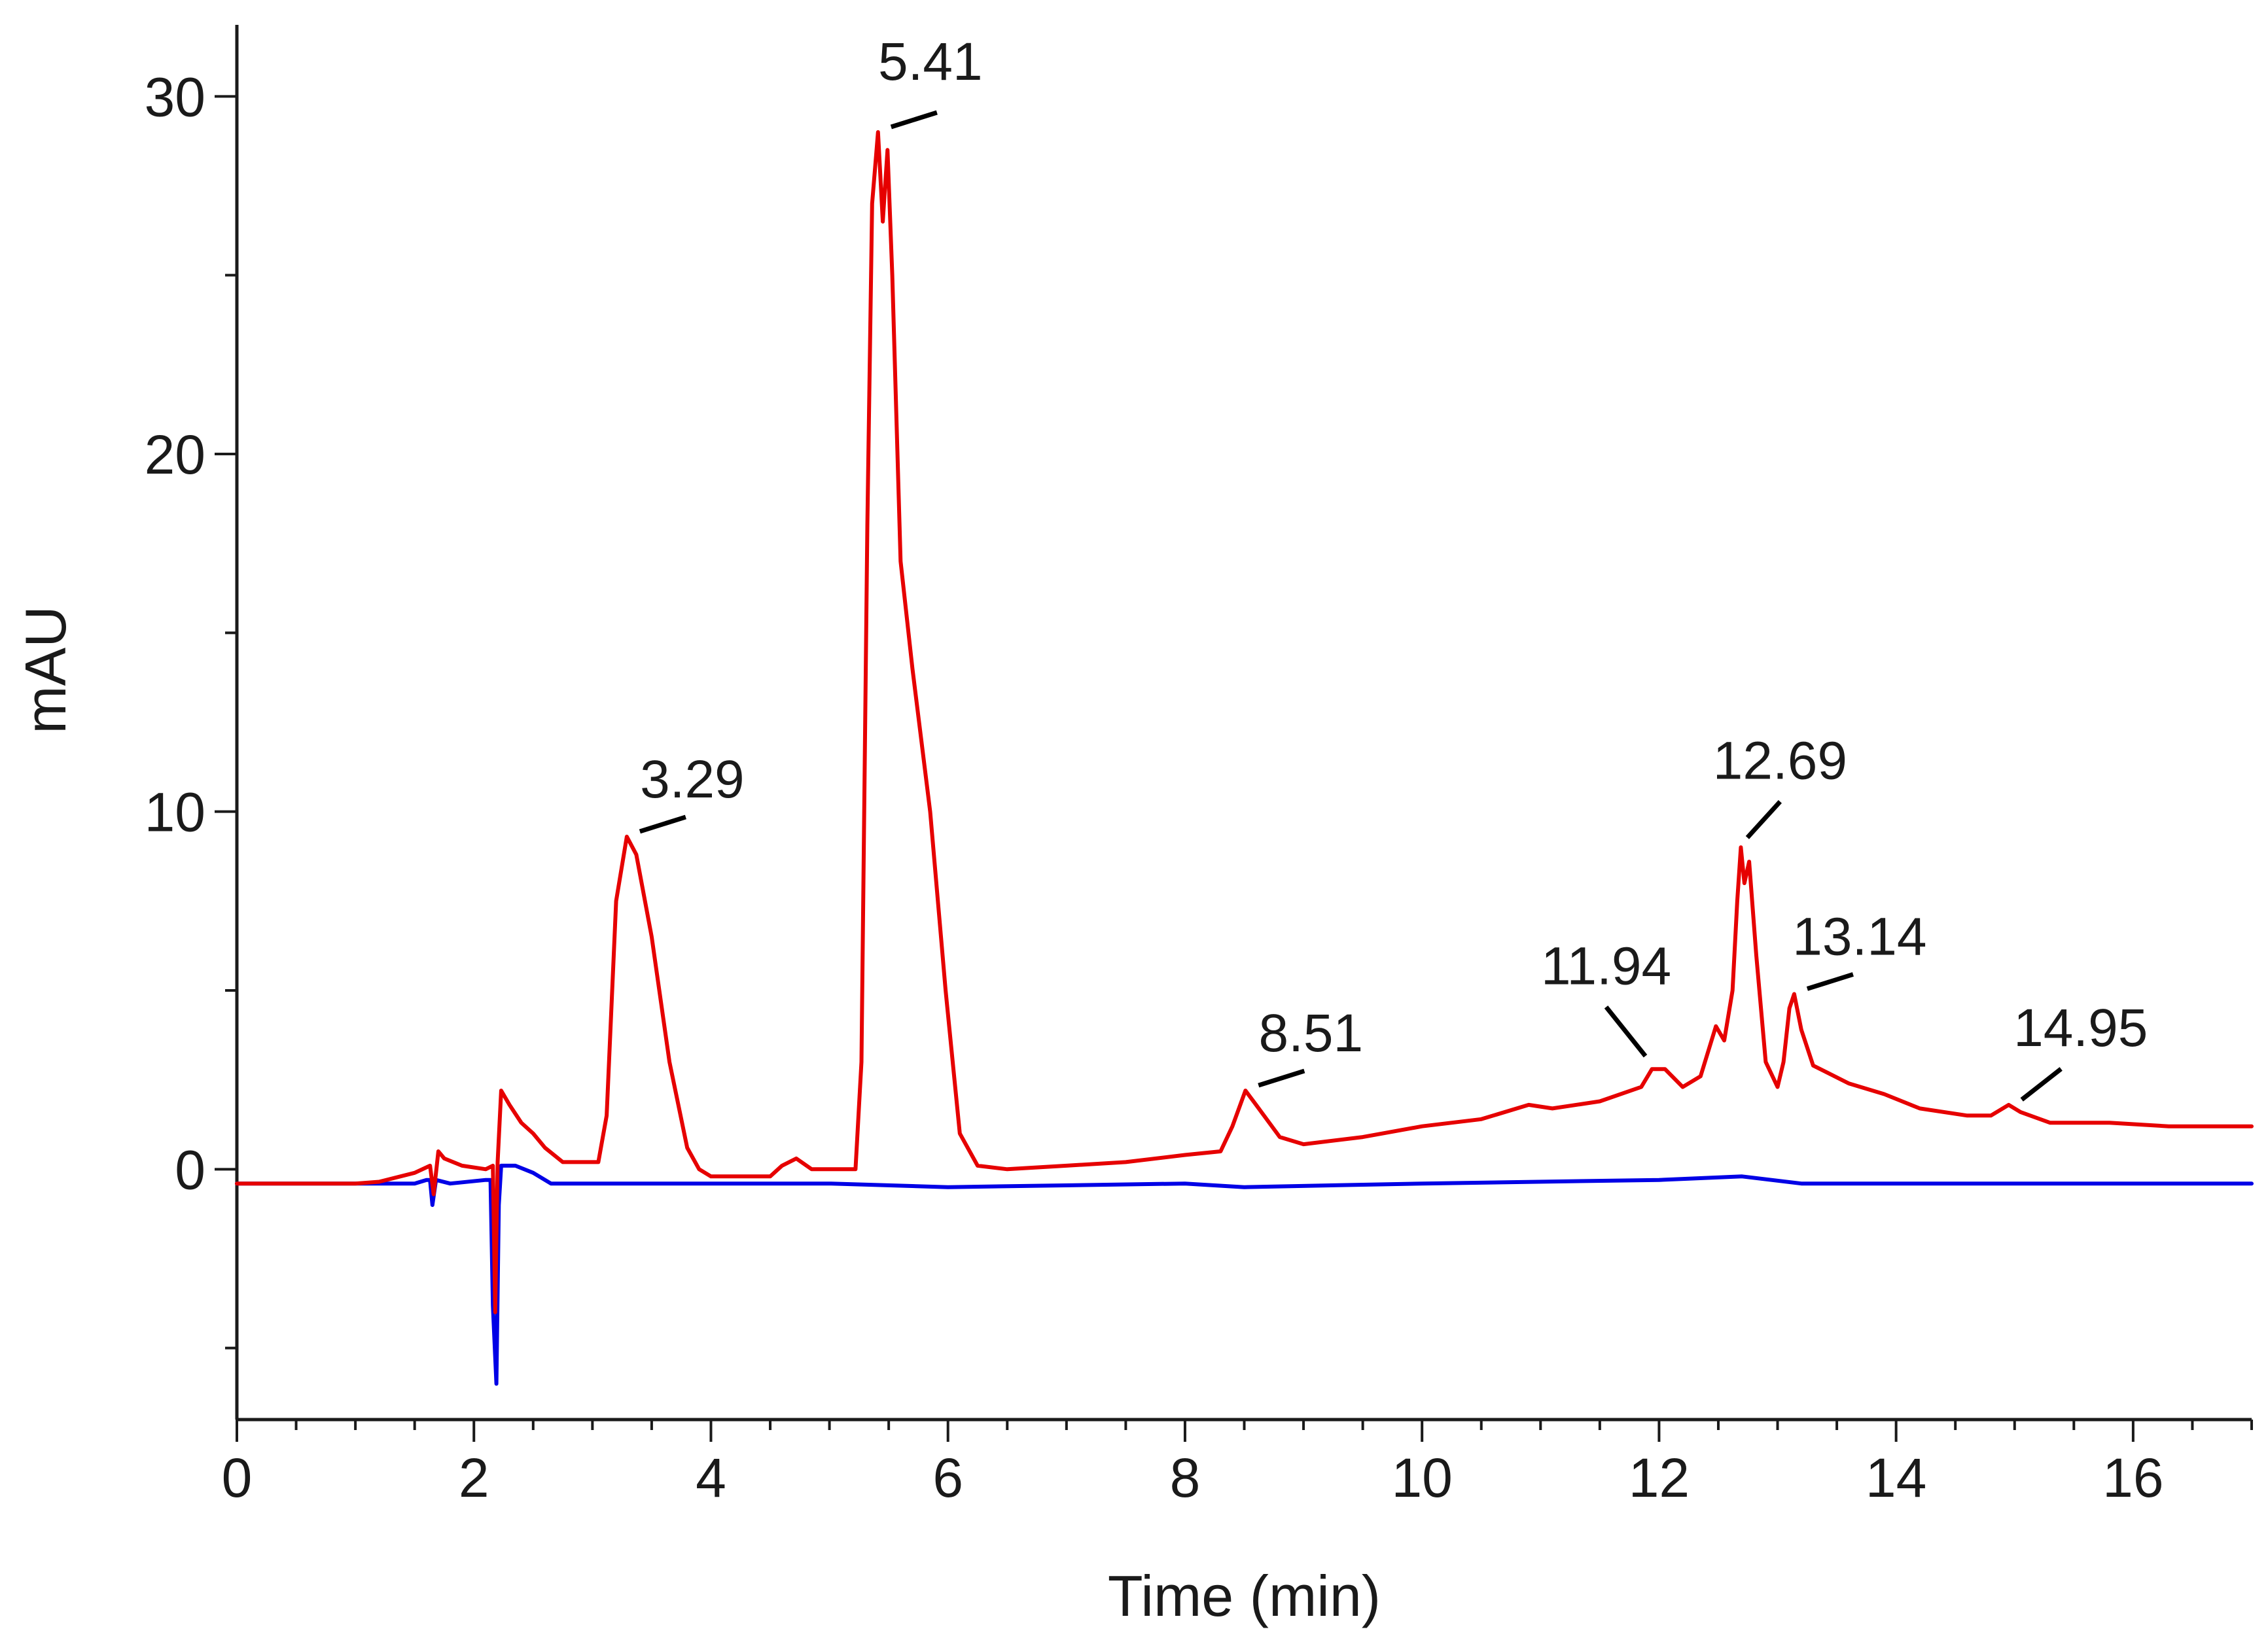  Describe the element at coordinates (2132, 1478) in the screenshot. I see `x-tick-label: 16` at that location.